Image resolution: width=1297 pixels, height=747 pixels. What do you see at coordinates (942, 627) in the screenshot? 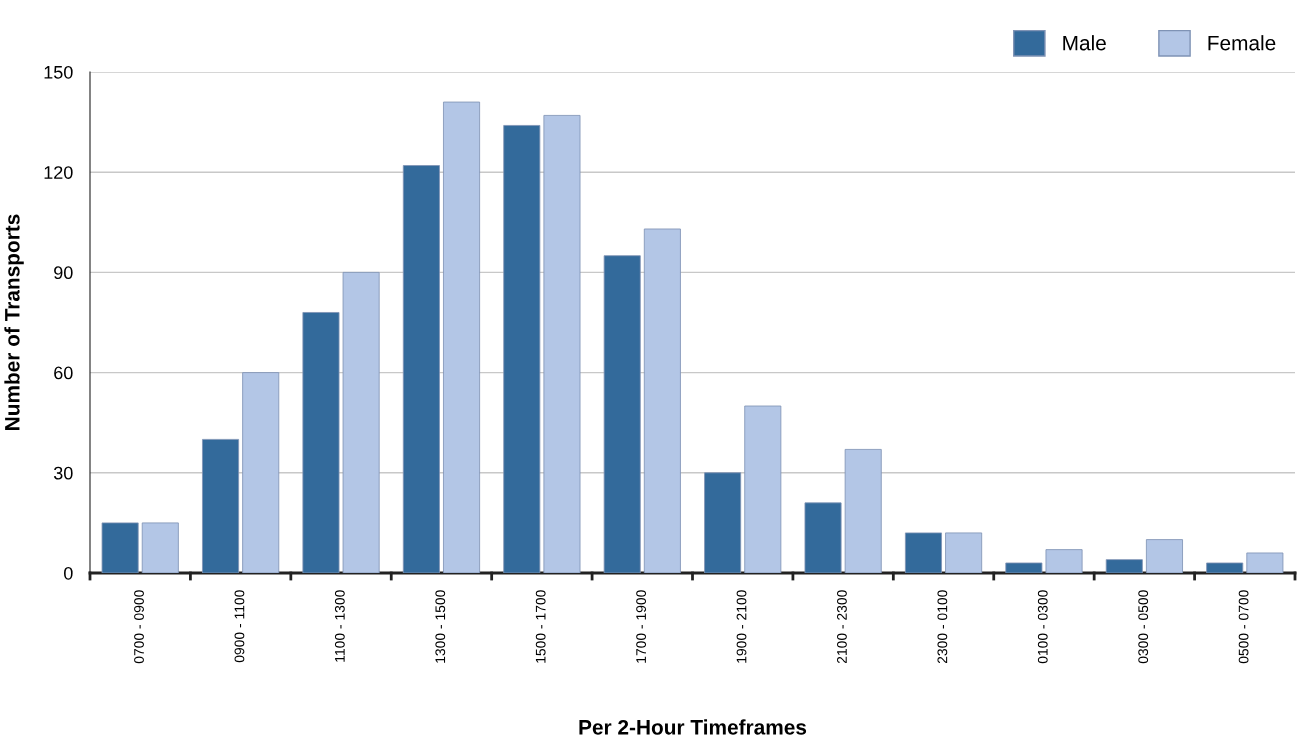
I see `x-tick-label: 2300 - 0100` at bounding box center [942, 627].